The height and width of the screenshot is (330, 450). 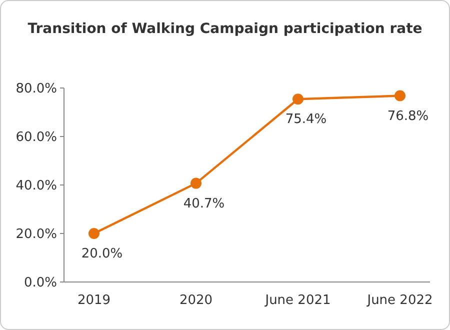 I want to click on x-tick-label: 2020, so click(x=196, y=300).